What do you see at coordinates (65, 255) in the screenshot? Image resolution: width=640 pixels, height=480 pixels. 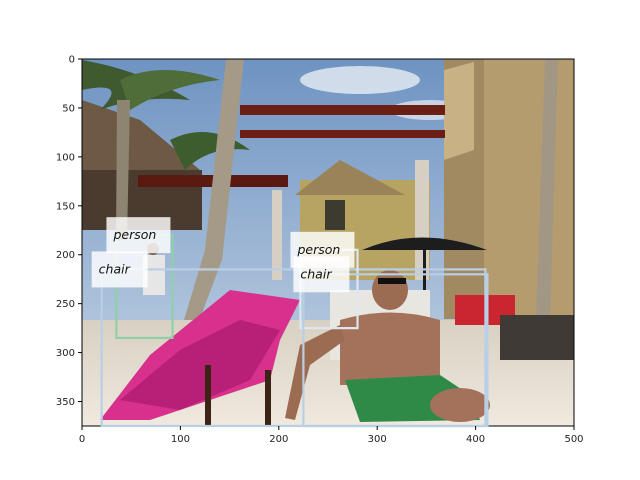 I see `y-tick-label: 200` at bounding box center [65, 255].